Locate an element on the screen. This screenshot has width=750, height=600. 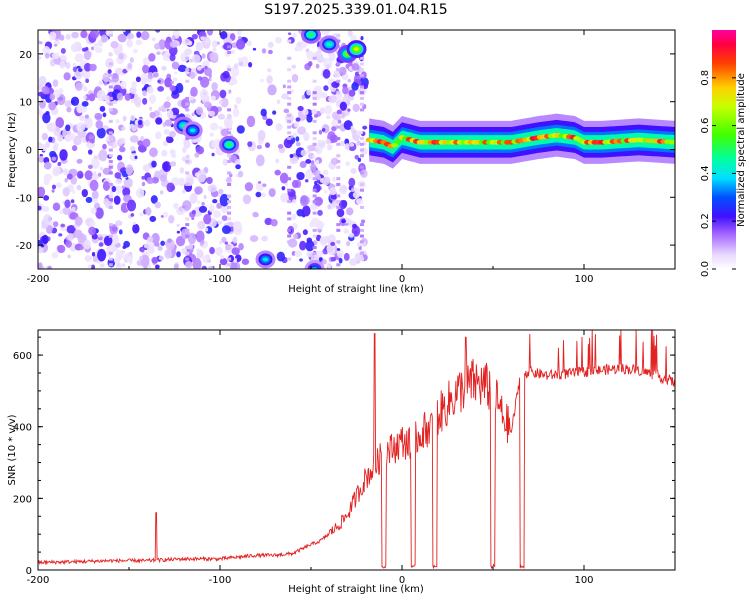
spectrogram-x-label: Height of straight line (km) is located at coordinates (356, 289).